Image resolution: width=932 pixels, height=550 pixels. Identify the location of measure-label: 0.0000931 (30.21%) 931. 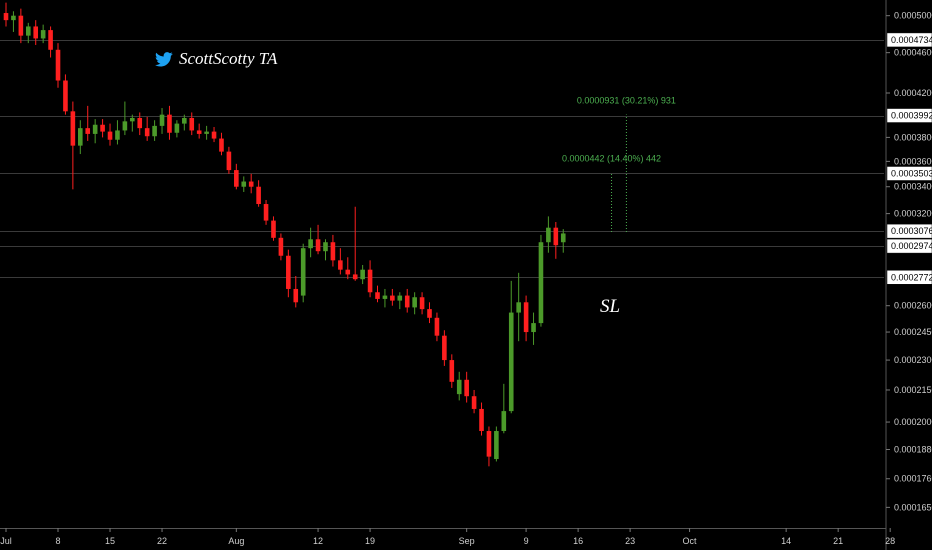
(626, 101).